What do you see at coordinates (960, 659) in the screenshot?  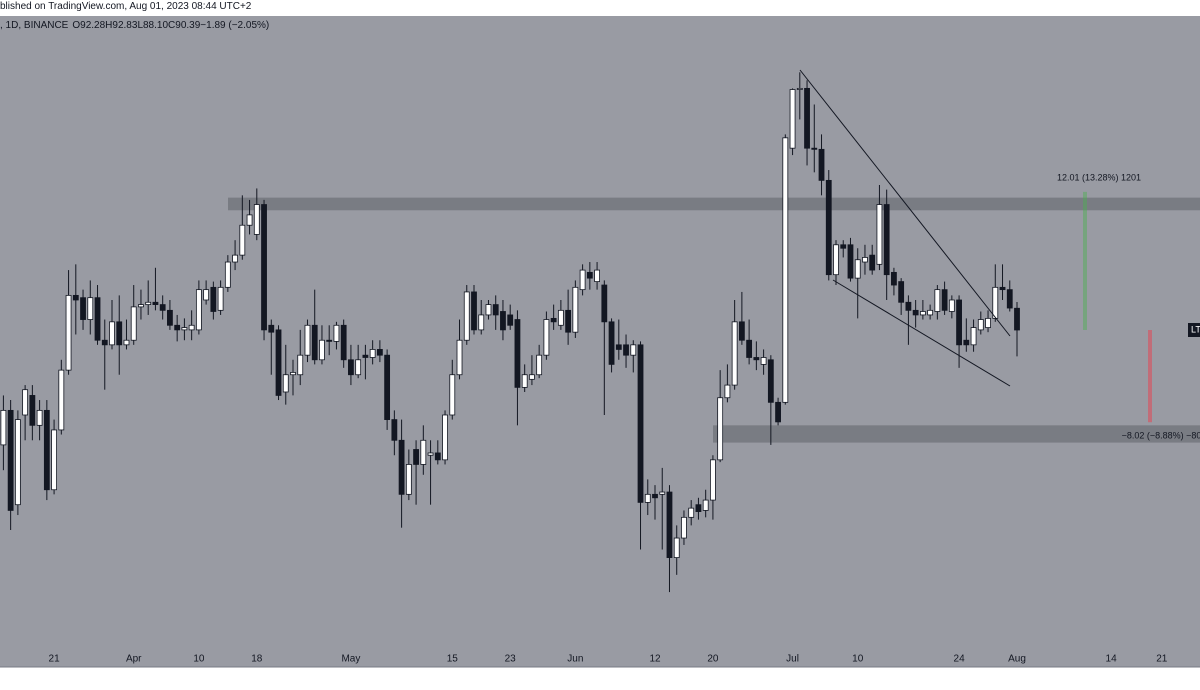 I see `x-tick-label: 24` at bounding box center [960, 659].